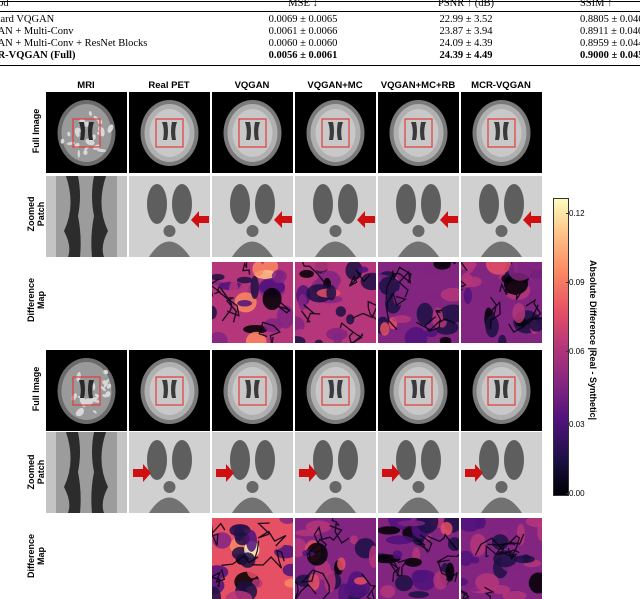 This screenshot has width=640, height=599. What do you see at coordinates (575, 493) in the screenshot?
I see `colorbar-tick-0.00: 0.00` at bounding box center [575, 493].